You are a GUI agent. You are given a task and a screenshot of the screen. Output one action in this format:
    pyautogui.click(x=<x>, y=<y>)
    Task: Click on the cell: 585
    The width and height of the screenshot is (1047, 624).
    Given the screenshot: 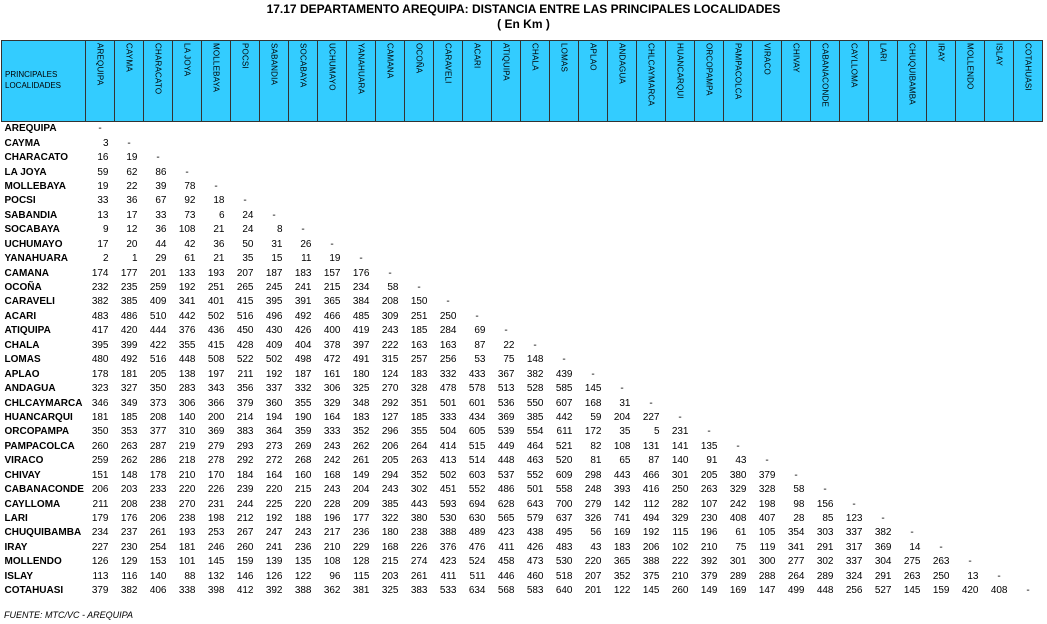 What is the action you would take?
    pyautogui.click(x=564, y=389)
    